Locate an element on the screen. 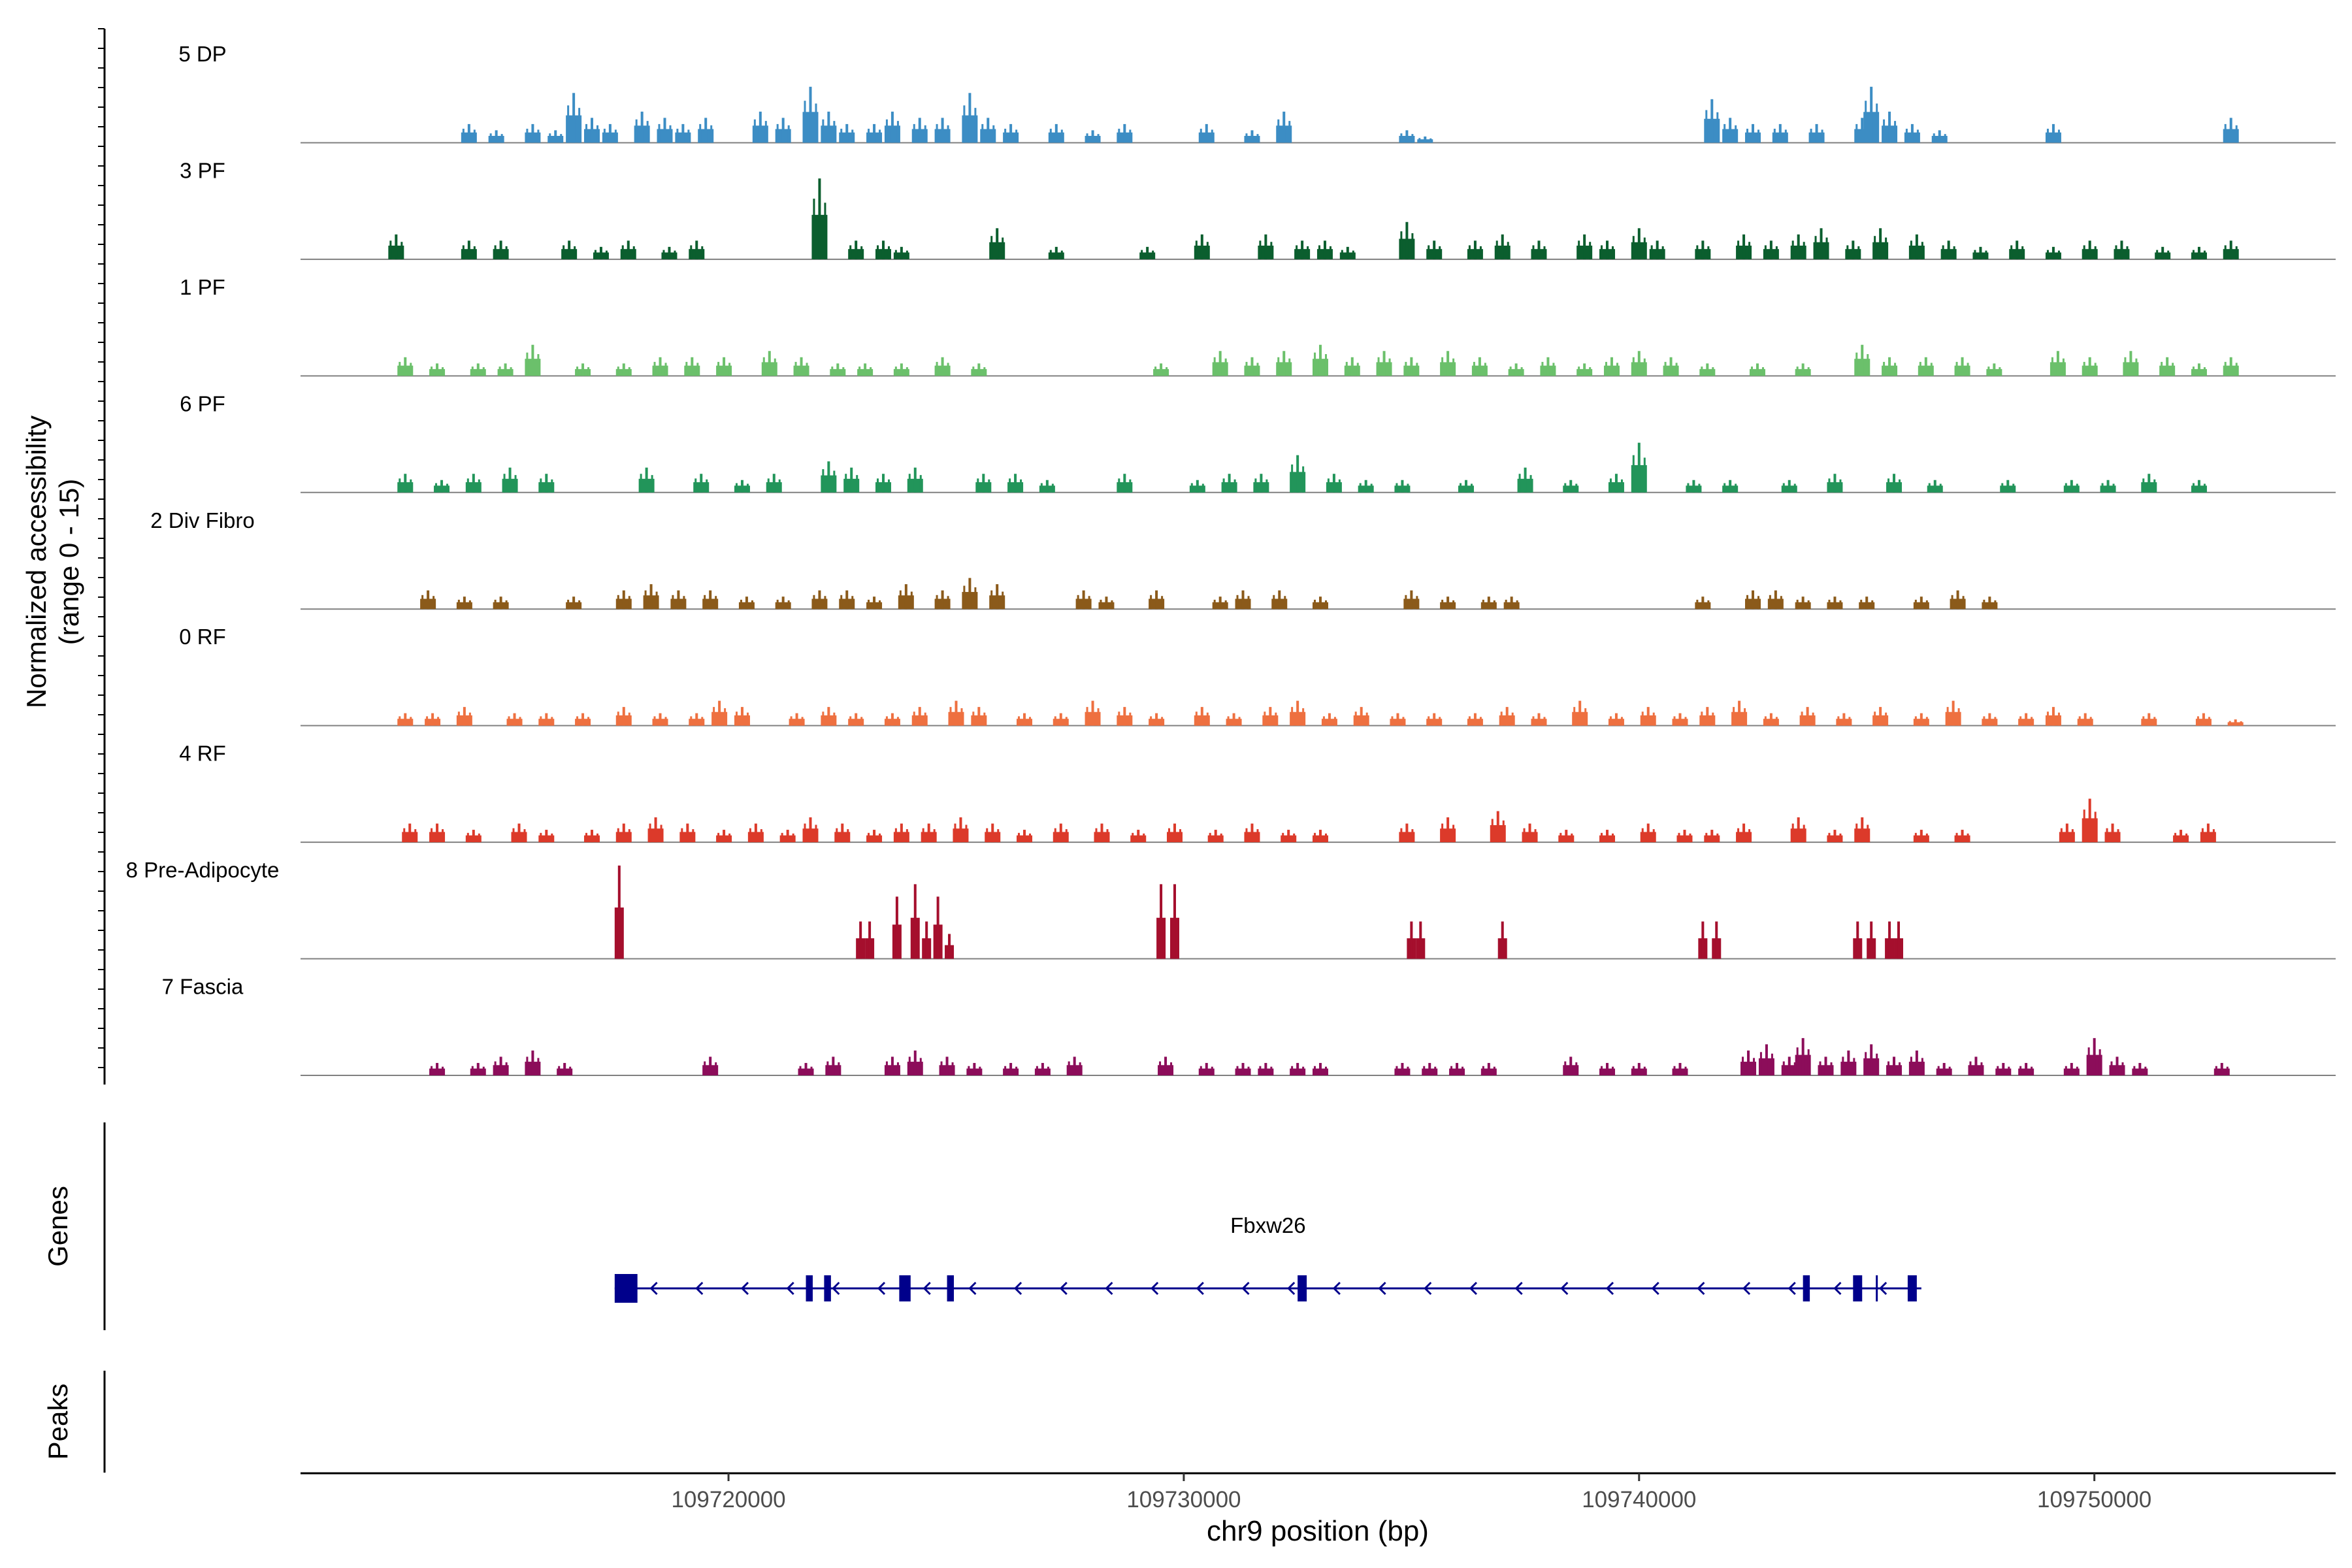 This screenshot has height=1568, width=2352. coverage-y-title: Normalized accessibility (range 0 - 15) is located at coordinates (52, 562).